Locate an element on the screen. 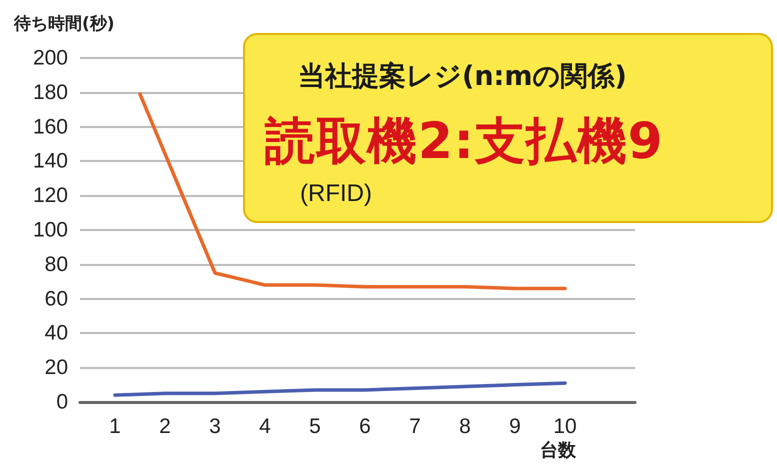 The width and height of the screenshot is (777, 468). y-tick-label: 140 is located at coordinates (50, 161).